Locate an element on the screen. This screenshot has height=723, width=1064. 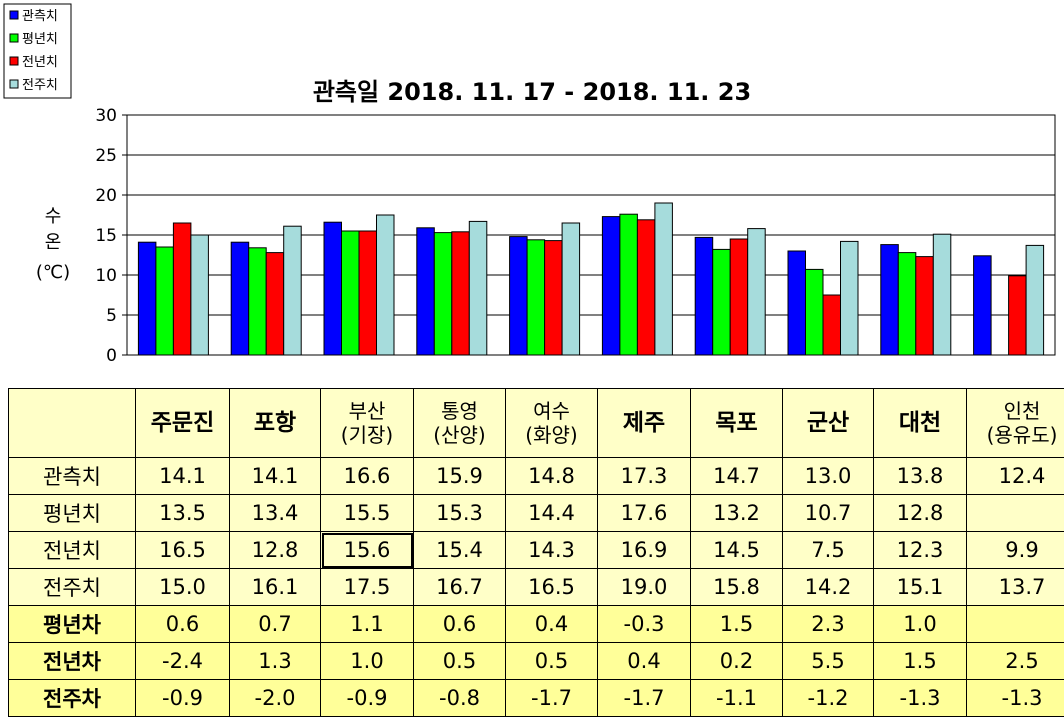
table-cell: 0.2 is located at coordinates (736, 661).